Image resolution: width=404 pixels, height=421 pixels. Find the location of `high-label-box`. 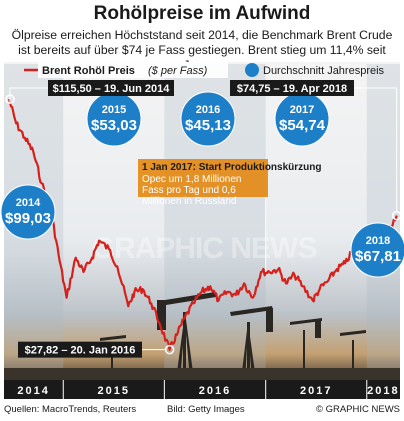

high-label-box is located at coordinates (111, 88).